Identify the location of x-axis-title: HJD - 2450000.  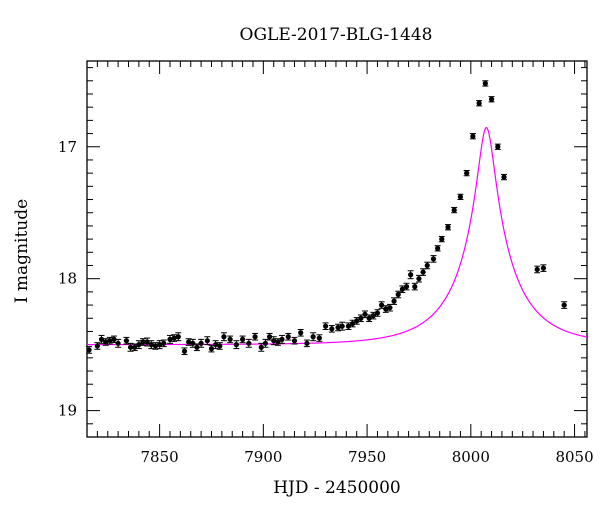
(337, 488).